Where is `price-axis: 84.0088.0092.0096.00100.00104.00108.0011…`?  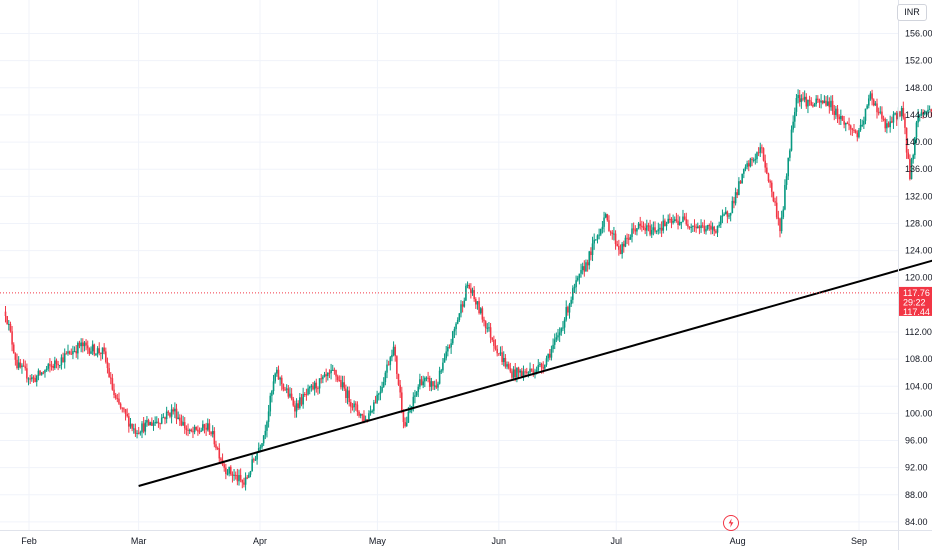 price-axis: 84.0088.0092.0096.00100.00104.00108.0011… is located at coordinates (915, 275).